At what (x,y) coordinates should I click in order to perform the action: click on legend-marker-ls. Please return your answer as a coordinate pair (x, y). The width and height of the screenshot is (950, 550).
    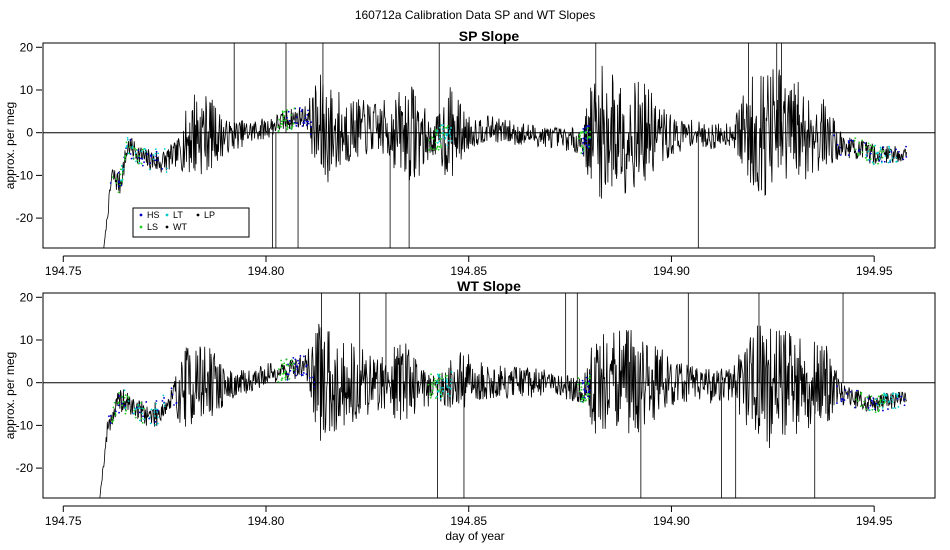
    Looking at the image, I should click on (141, 227).